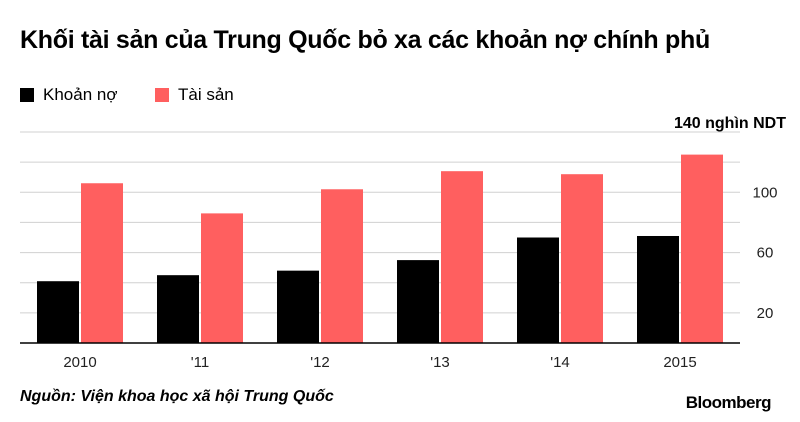 This screenshot has height=422, width=800. Describe the element at coordinates (206, 94) in the screenshot. I see `legend-label-assets: Tài sản` at that location.